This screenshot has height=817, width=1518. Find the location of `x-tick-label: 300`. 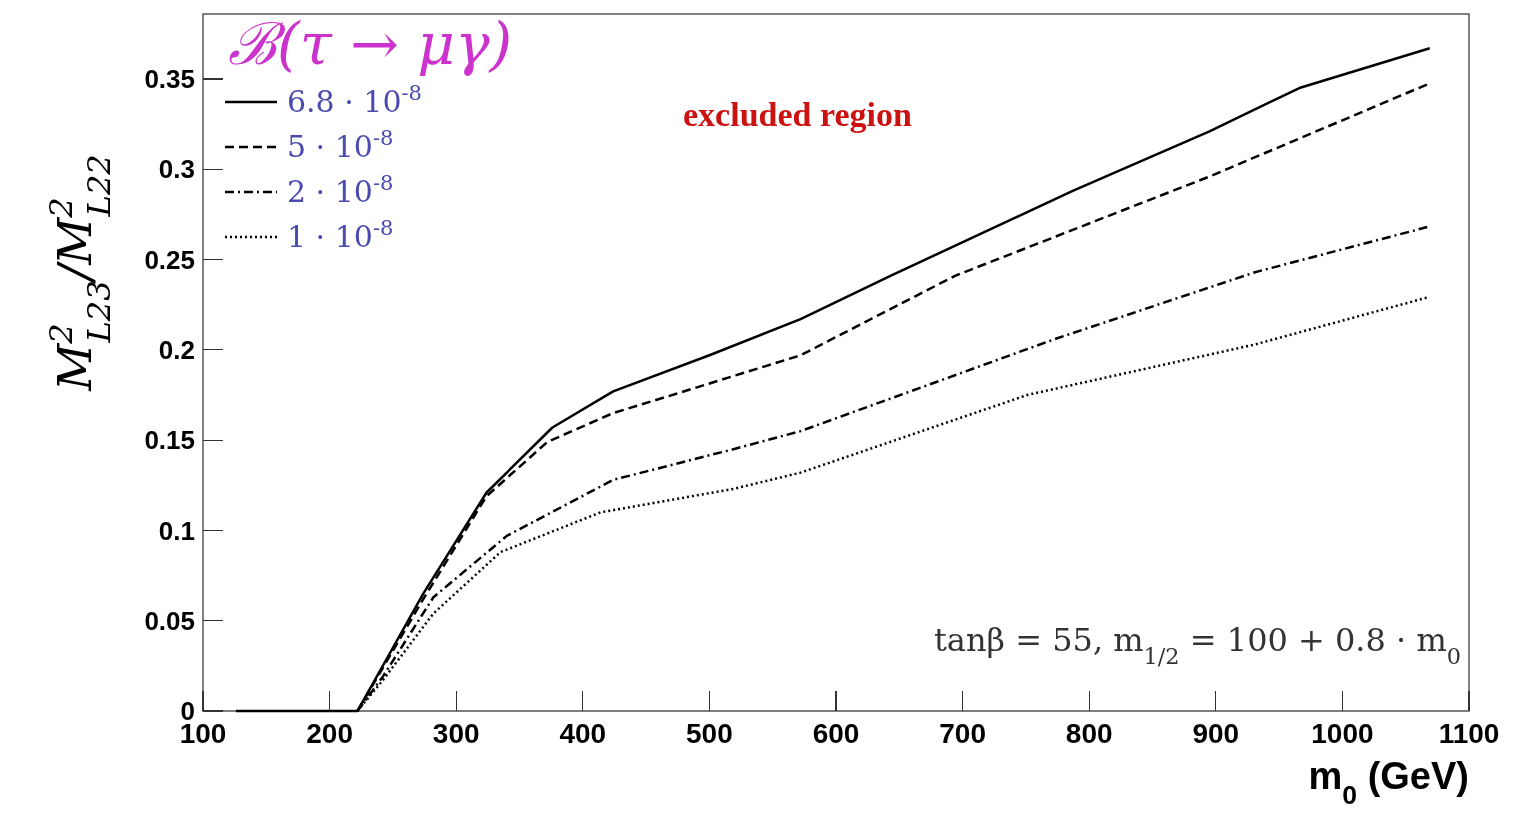

x-tick-label: 300 is located at coordinates (456, 733).